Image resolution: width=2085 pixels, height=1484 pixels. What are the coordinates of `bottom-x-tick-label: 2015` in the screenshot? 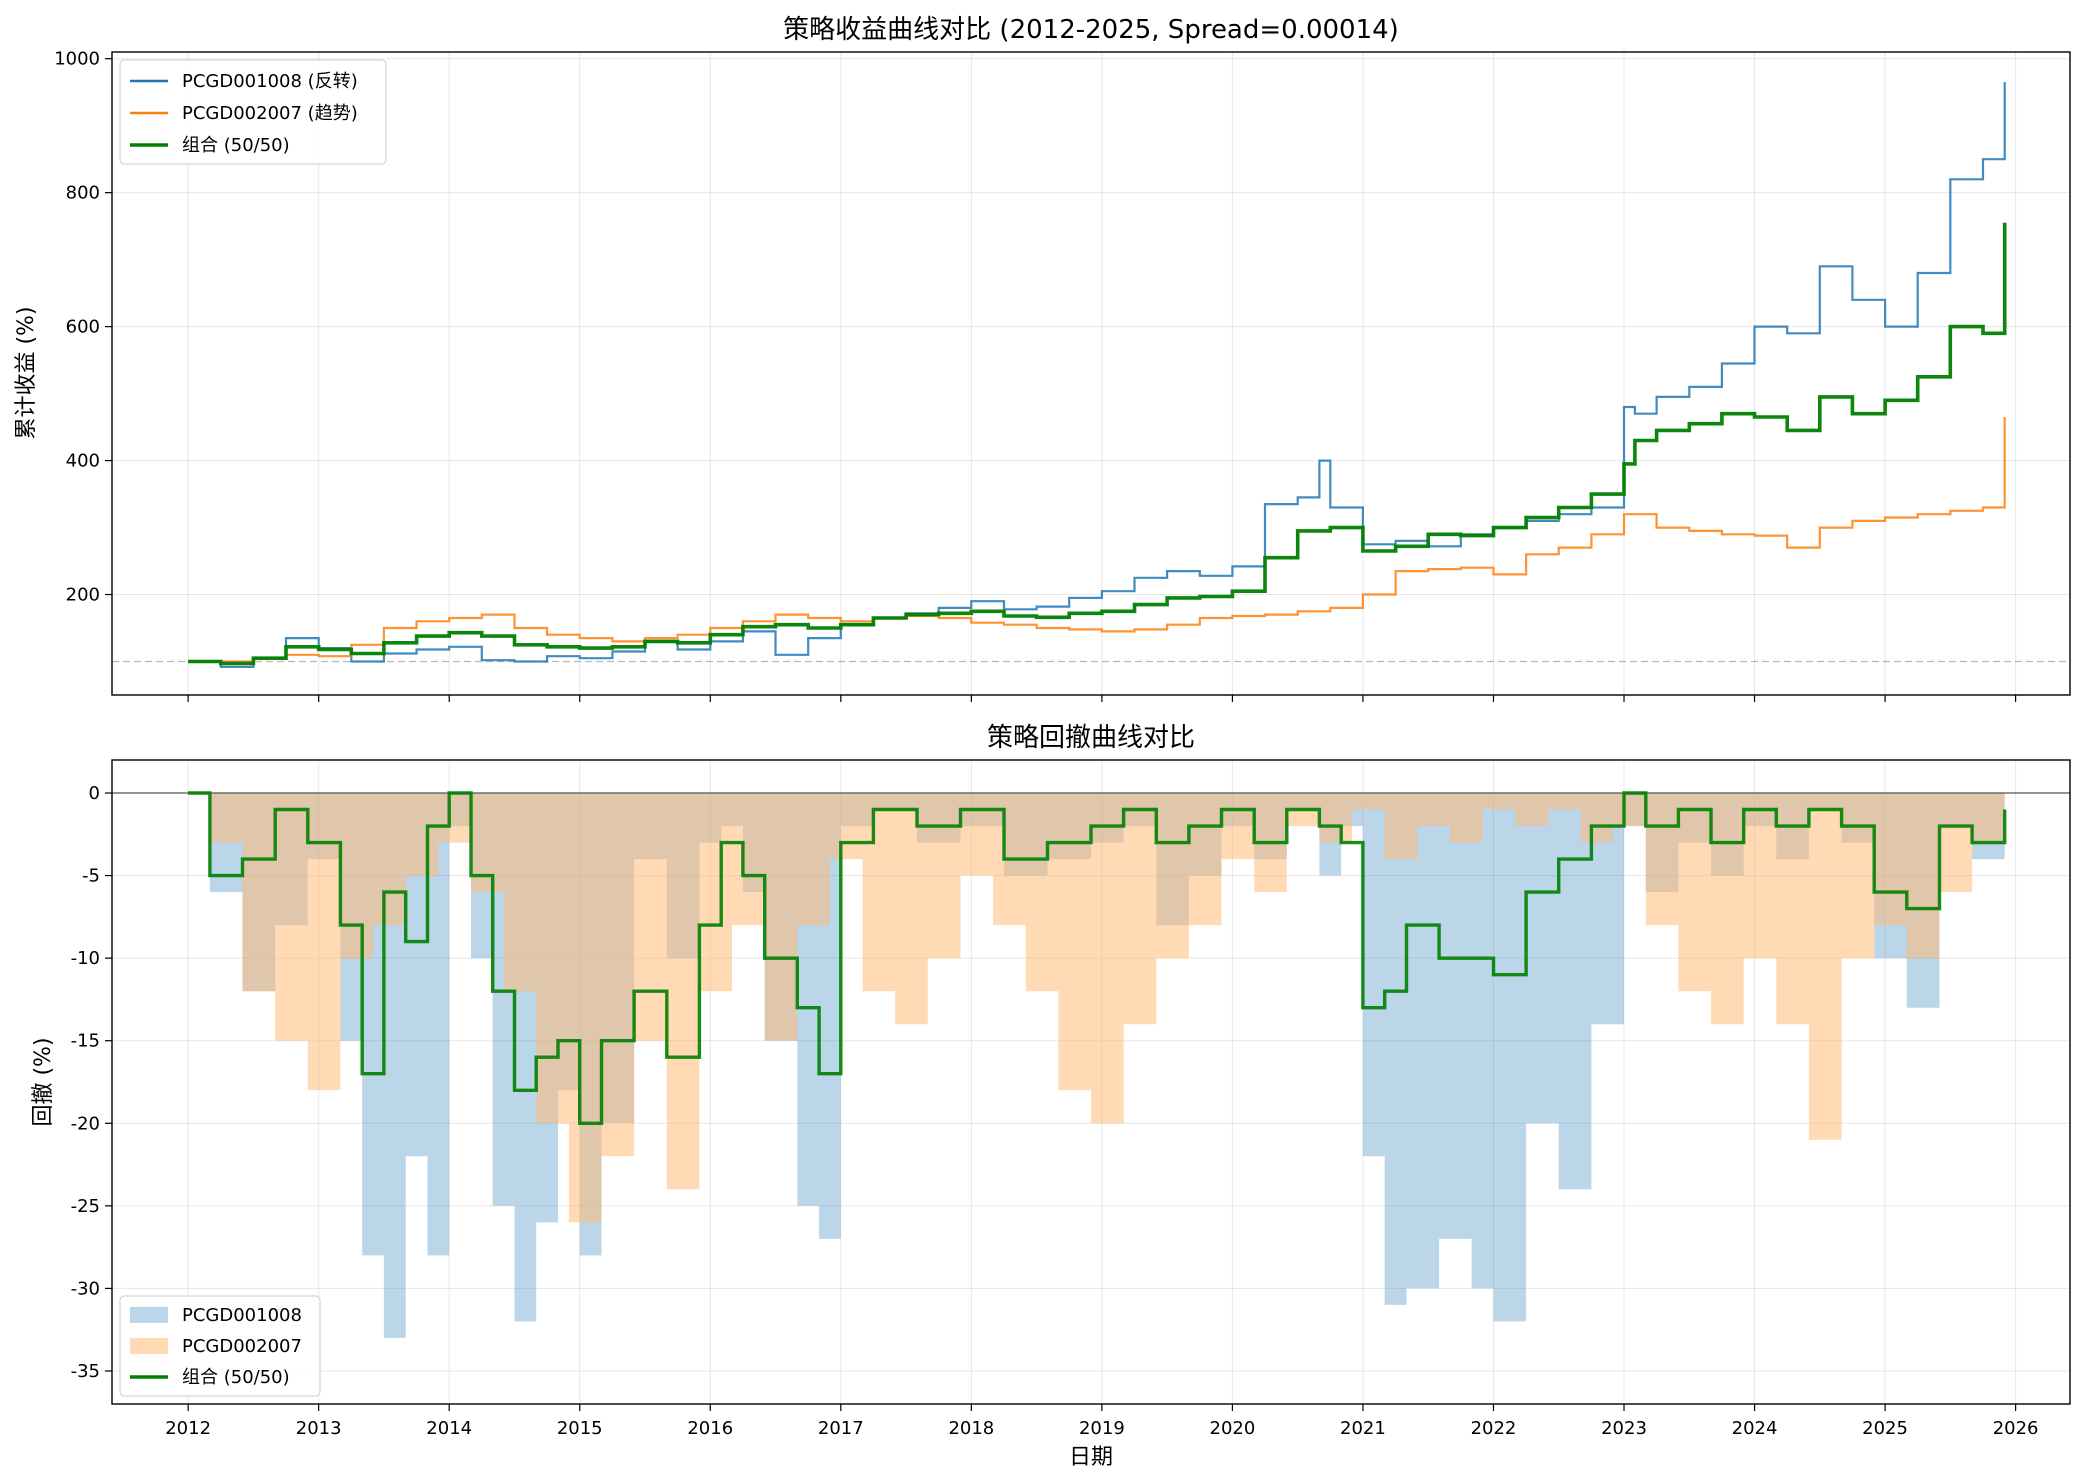 It's located at (580, 1428).